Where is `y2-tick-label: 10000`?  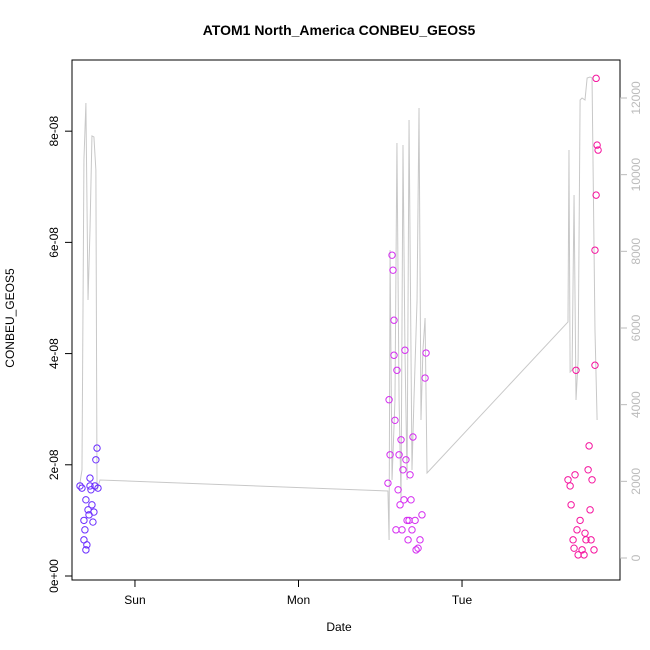
y2-tick-label: 10000 is located at coordinates (636, 175).